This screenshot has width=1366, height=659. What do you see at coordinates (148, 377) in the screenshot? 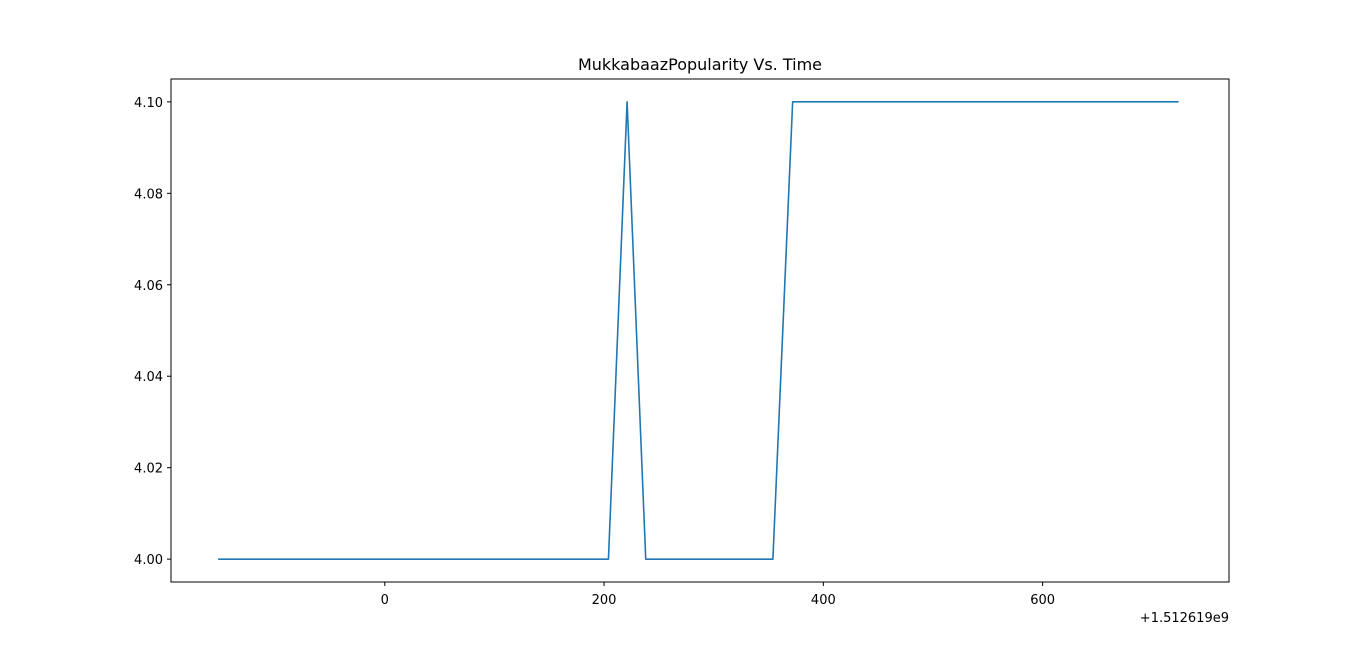
I see `y-tick-label: 4.04` at bounding box center [148, 377].